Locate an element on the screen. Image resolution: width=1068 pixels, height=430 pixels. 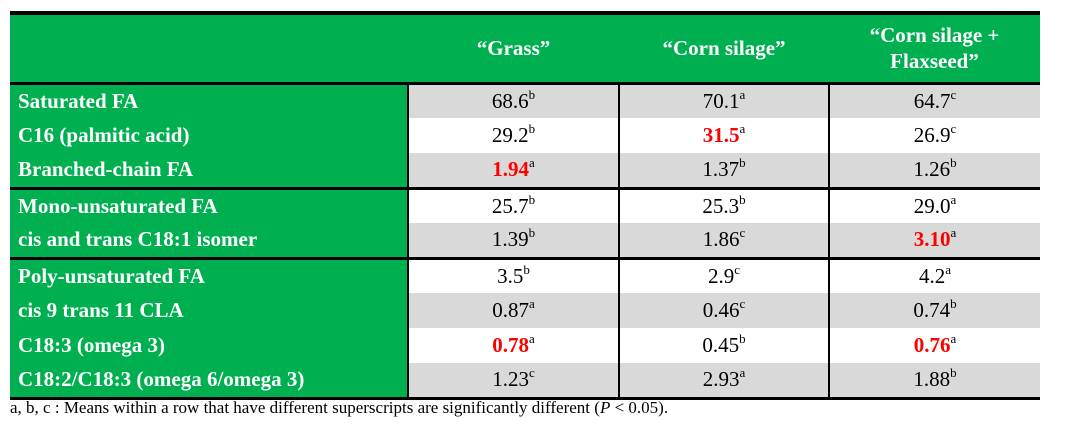
value-cell: 29.0a is located at coordinates (934, 204).